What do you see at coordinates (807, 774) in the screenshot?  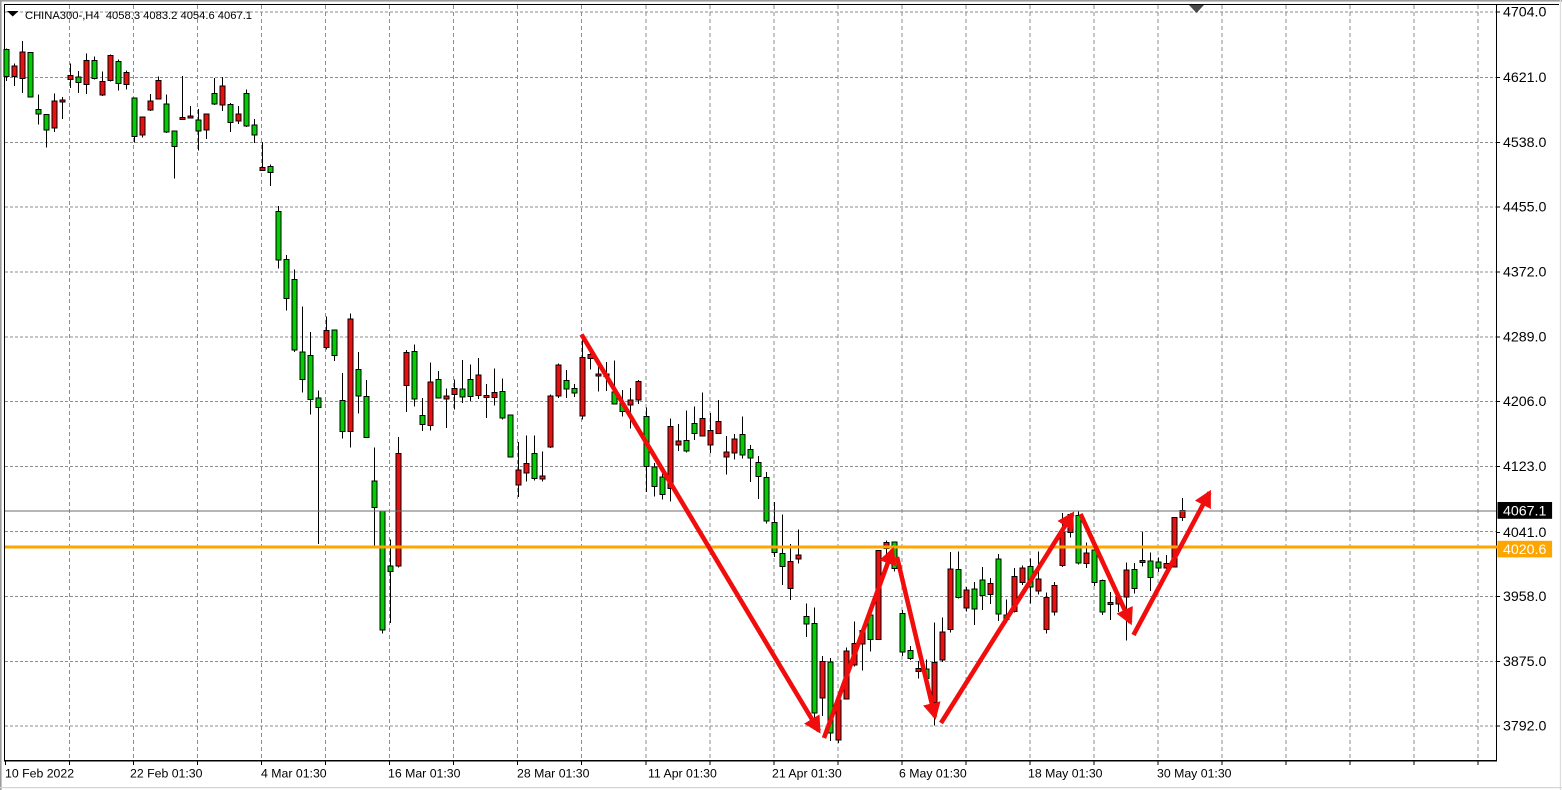 I see `svg-text: 21 Apr 01:30` at bounding box center [807, 774].